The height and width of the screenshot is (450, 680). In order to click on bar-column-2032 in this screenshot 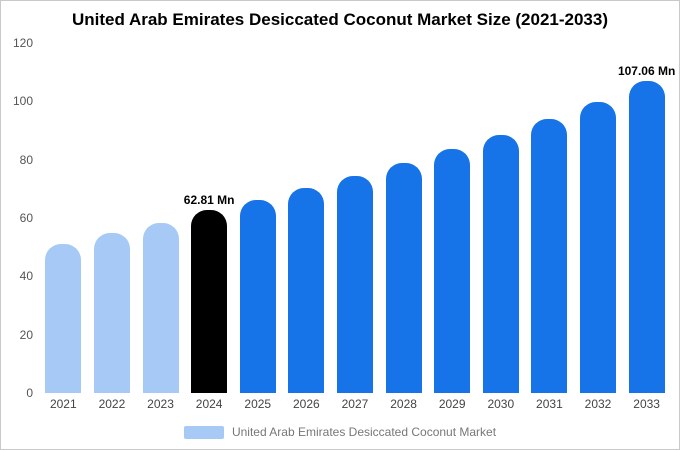, I will do `click(598, 218)`.